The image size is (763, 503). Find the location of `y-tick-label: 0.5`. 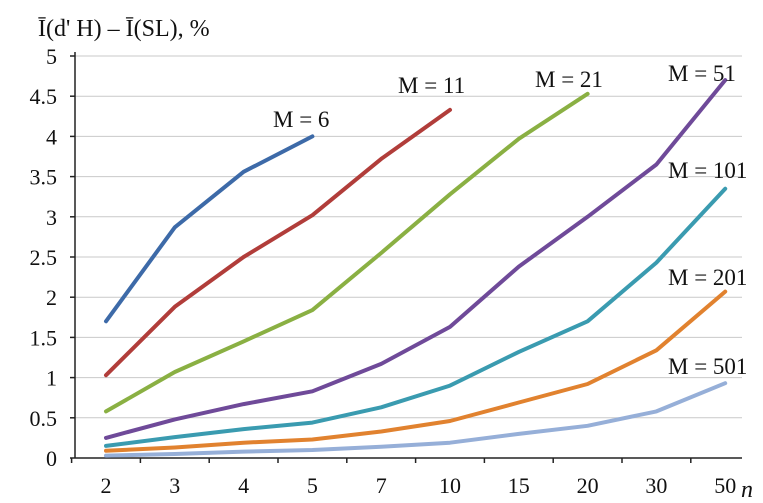

y-tick-label: 0.5 is located at coordinates (44, 418).